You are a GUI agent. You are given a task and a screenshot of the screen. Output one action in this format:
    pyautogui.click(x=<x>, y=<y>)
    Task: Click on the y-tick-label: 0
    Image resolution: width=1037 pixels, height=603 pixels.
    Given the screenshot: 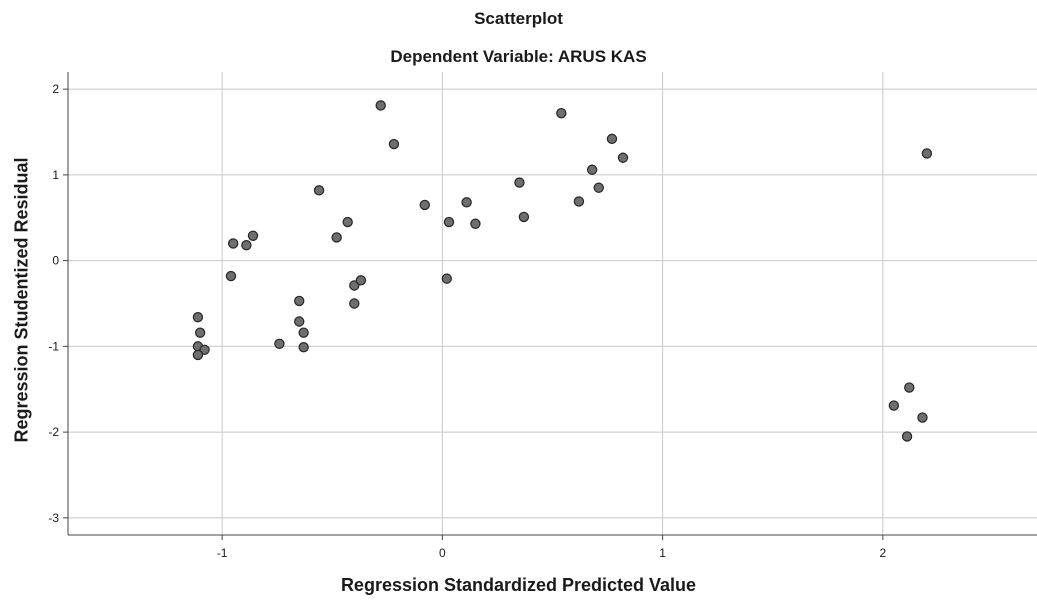 What is the action you would take?
    pyautogui.click(x=55, y=261)
    